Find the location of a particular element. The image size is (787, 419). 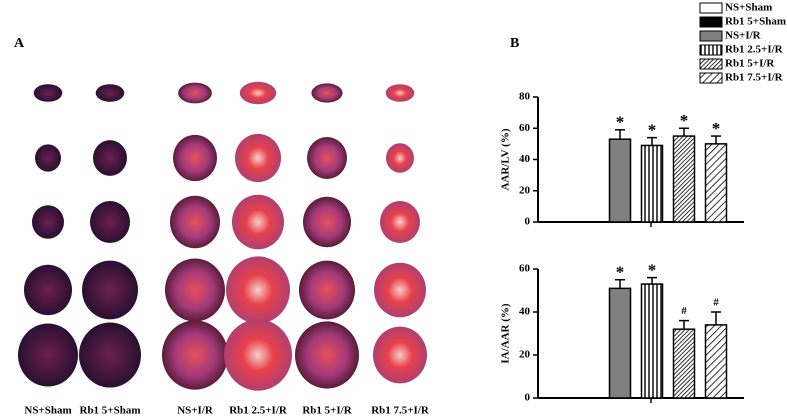

column-label: Rb1 7.5+I/R is located at coordinates (400, 411).